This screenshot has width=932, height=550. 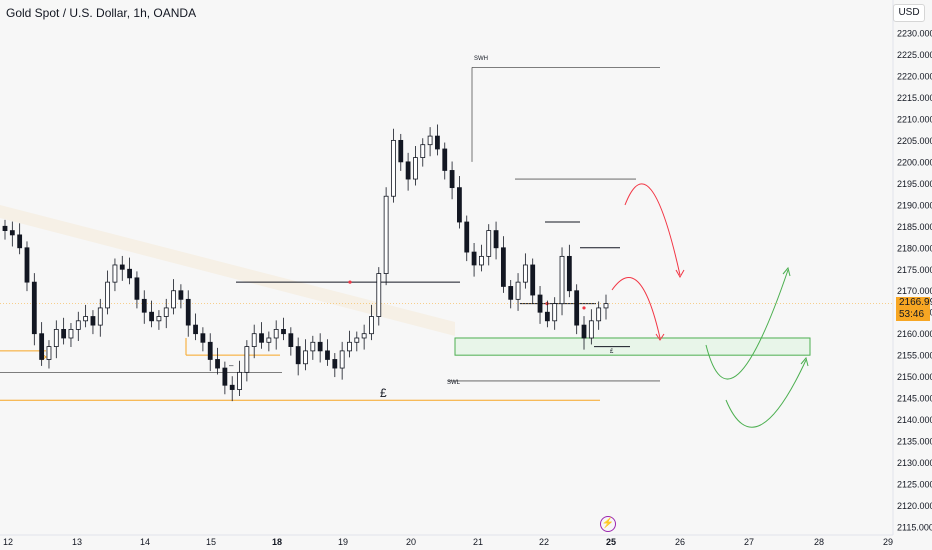 What do you see at coordinates (478, 542) in the screenshot?
I see `x-tick-label: 21` at bounding box center [478, 542].